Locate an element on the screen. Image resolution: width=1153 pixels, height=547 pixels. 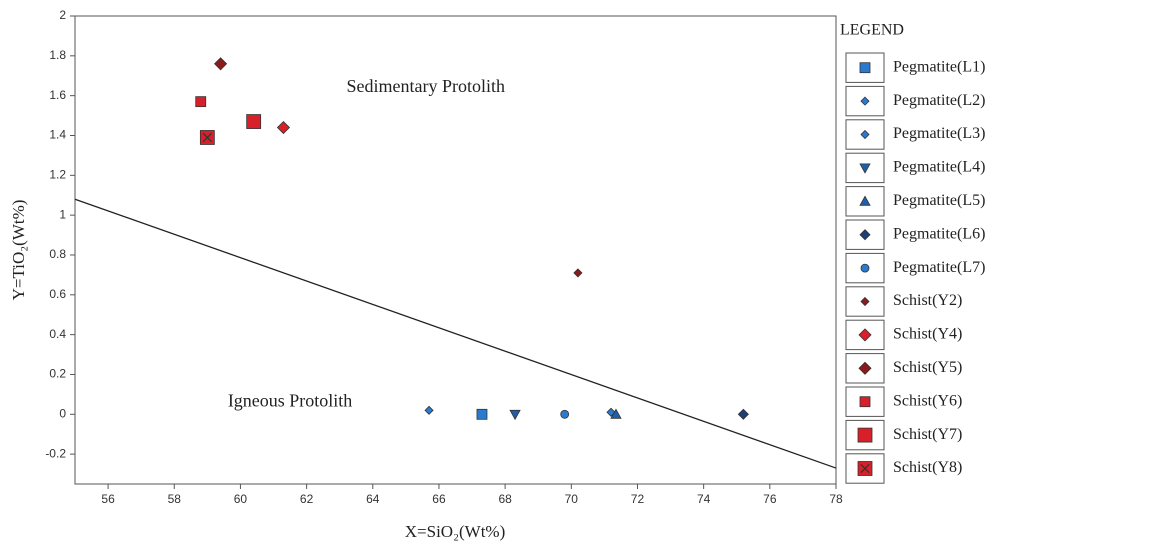
y-tick-label: -0.2 is located at coordinates (55, 453).